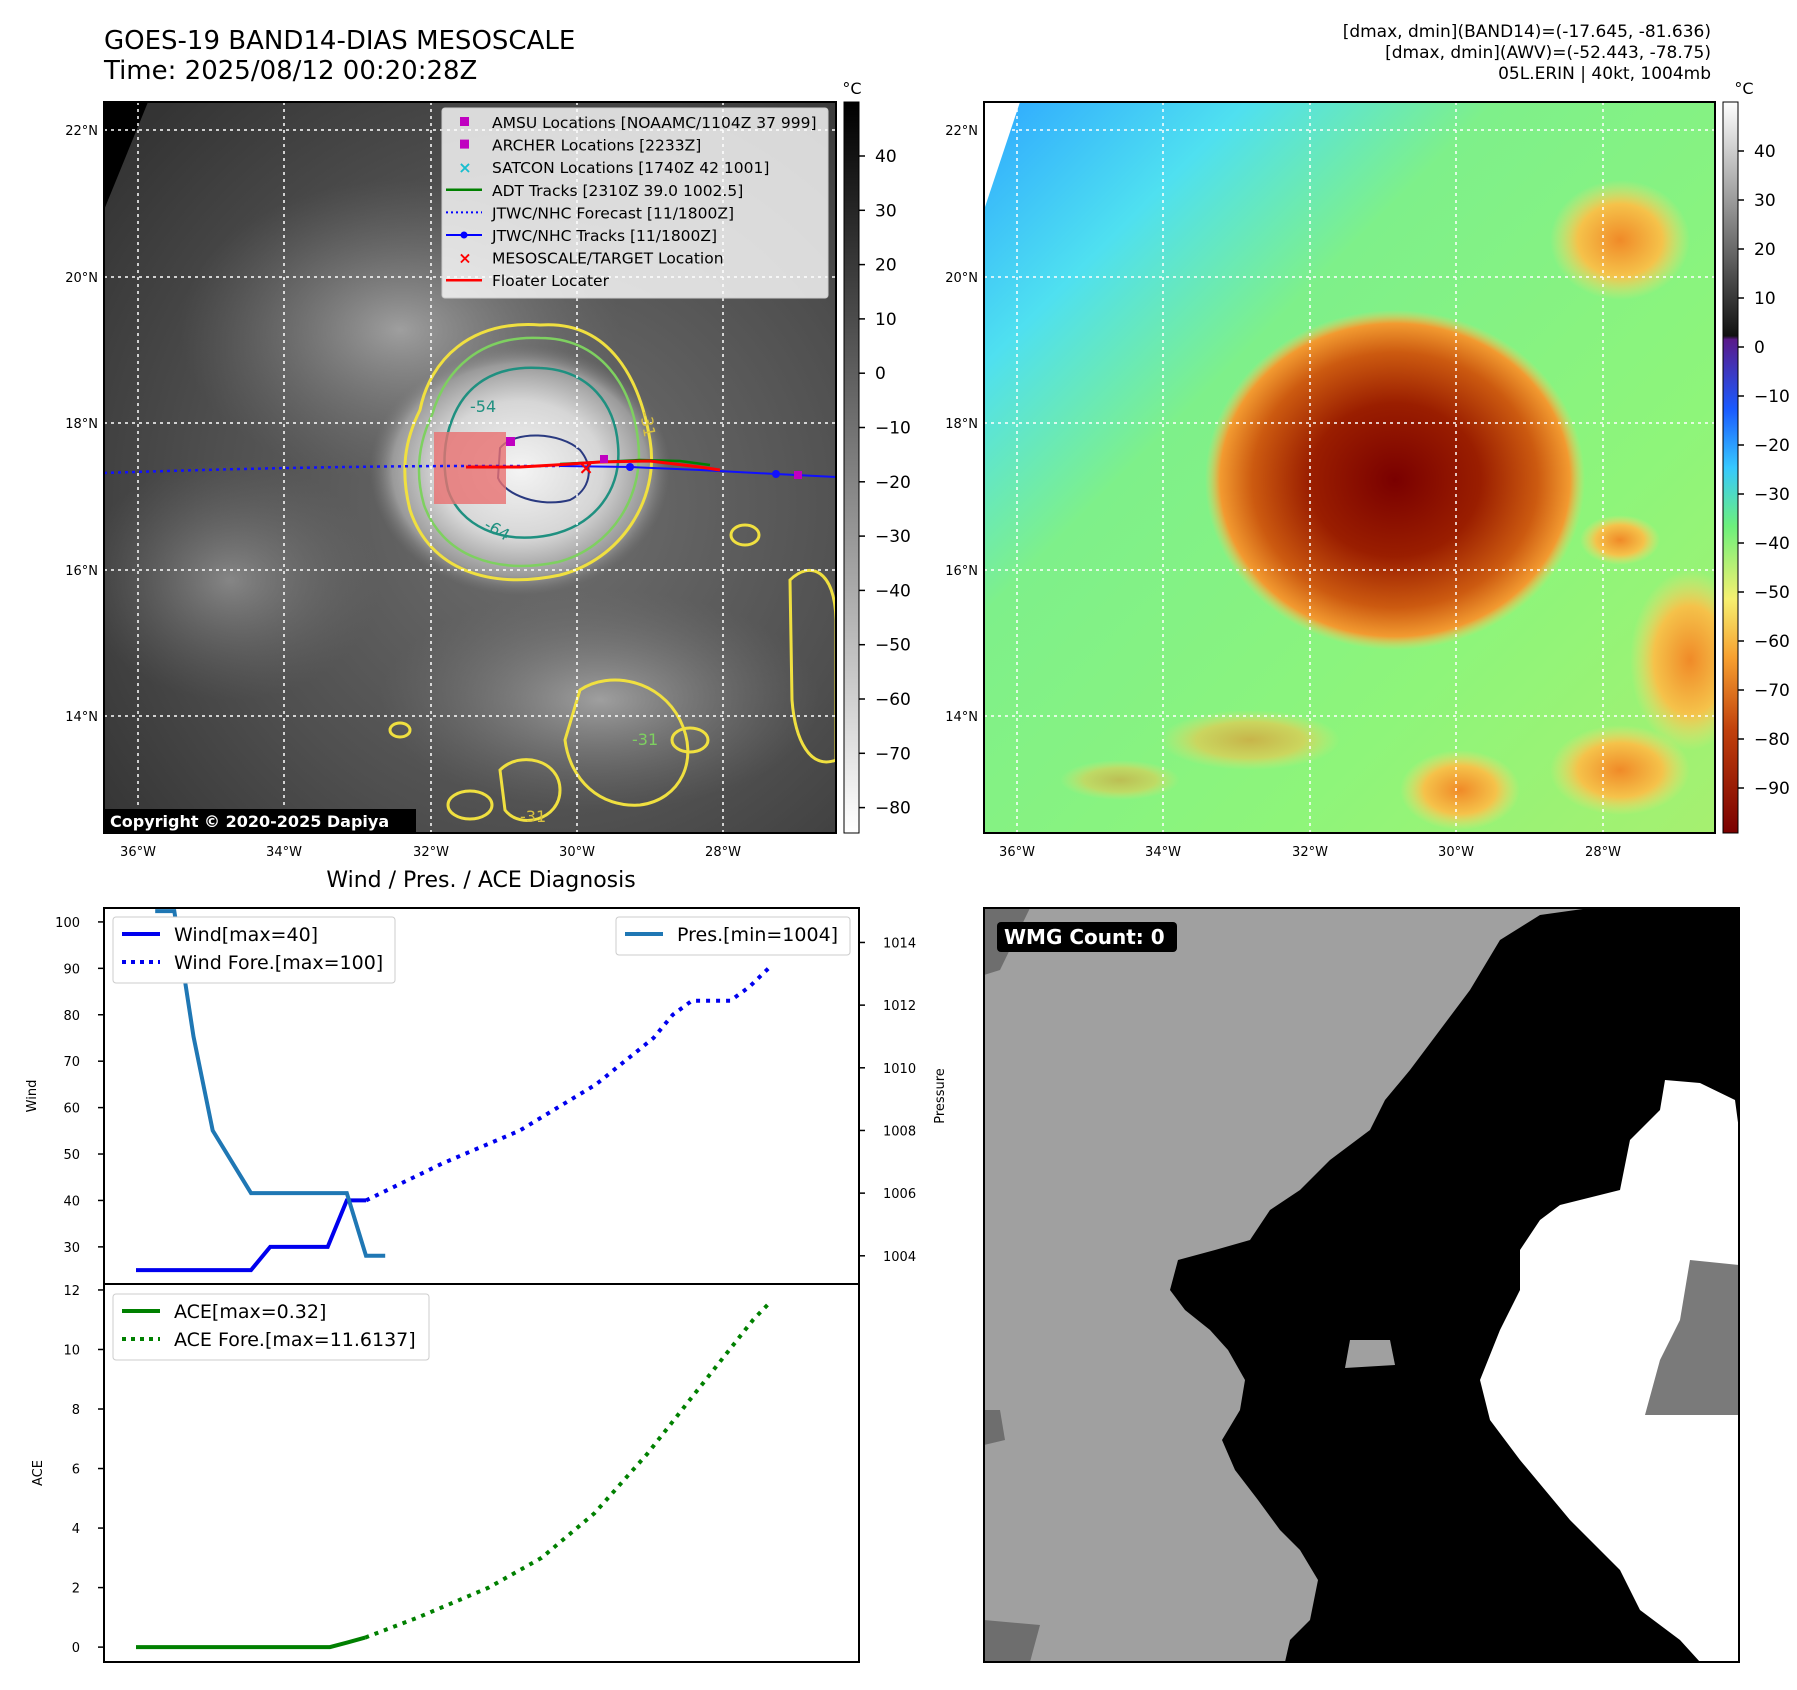 The width and height of the screenshot is (1797, 1690). I want to click on pressure-ytick-label: 1006, so click(899, 1194).